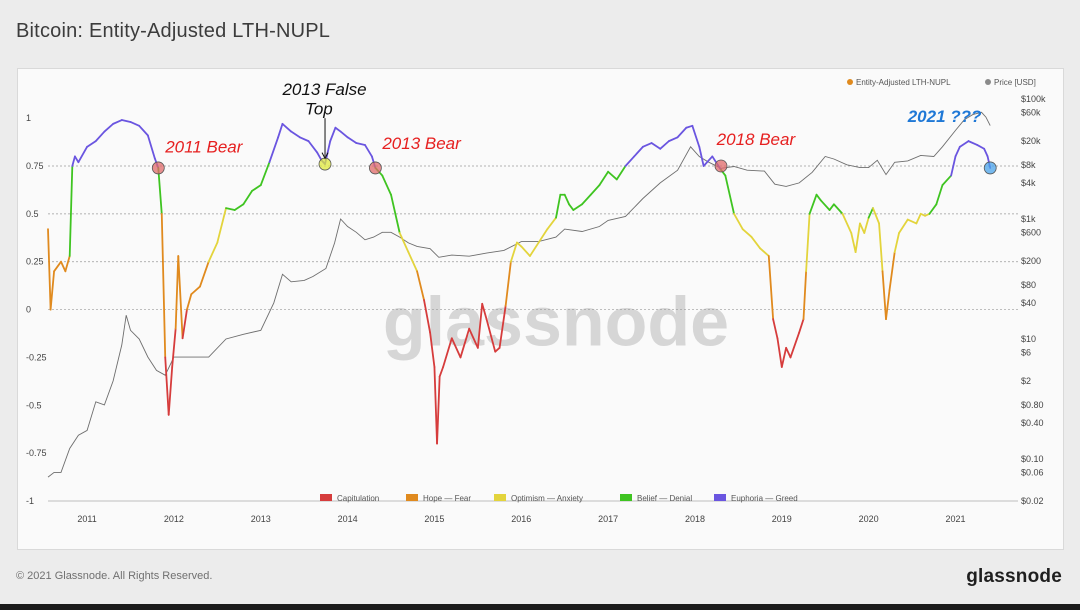  I want to click on y-right-tick-label: $200, so click(1031, 261).